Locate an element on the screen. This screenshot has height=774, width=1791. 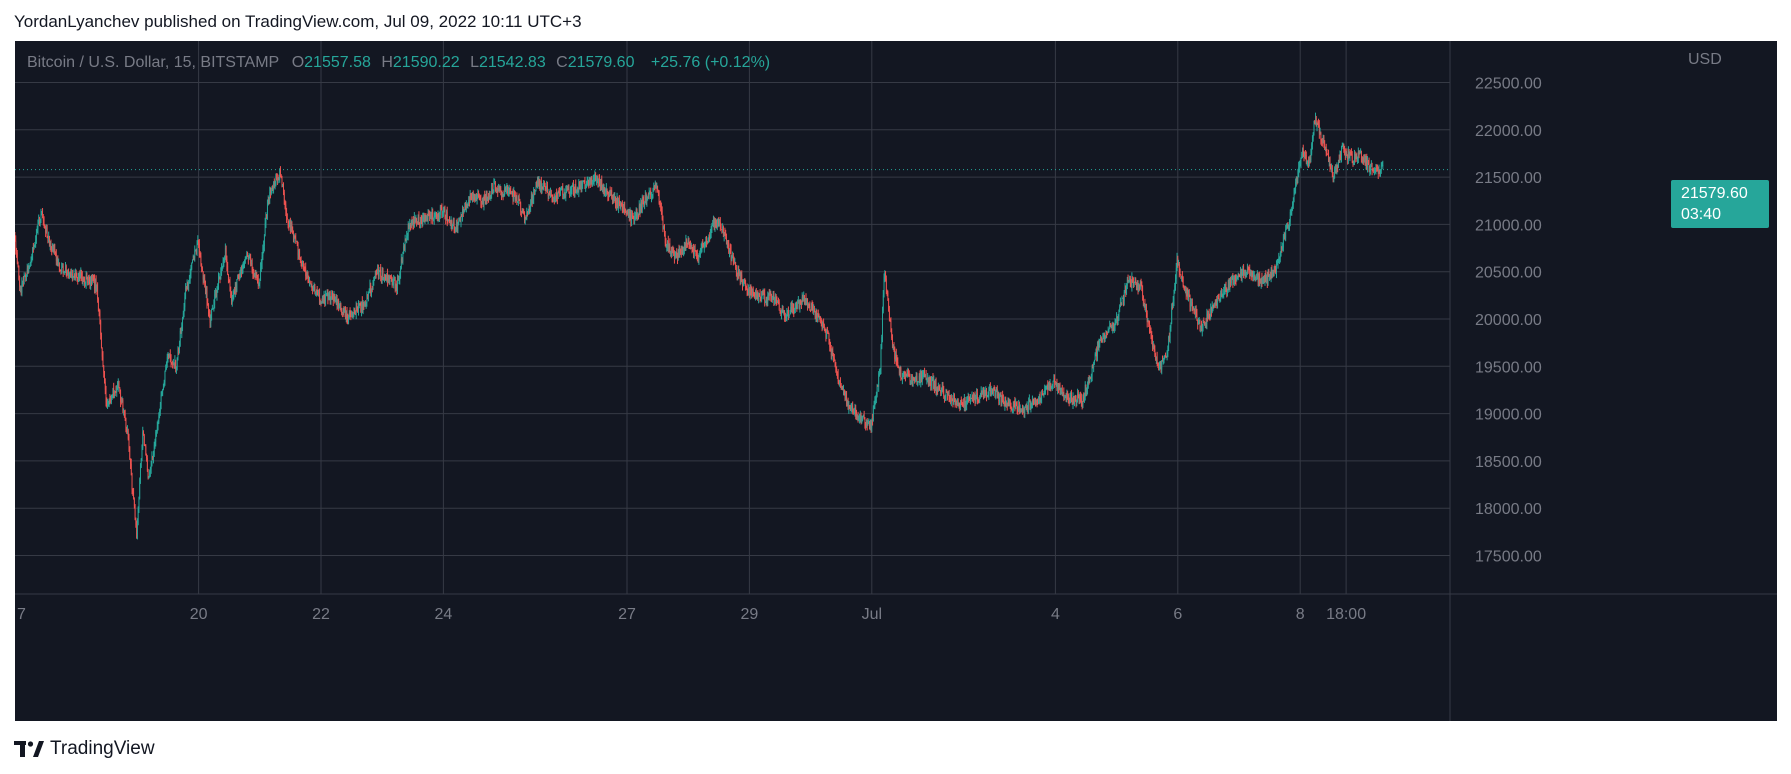
price-tick-label: 20500.00 is located at coordinates (1508, 273).